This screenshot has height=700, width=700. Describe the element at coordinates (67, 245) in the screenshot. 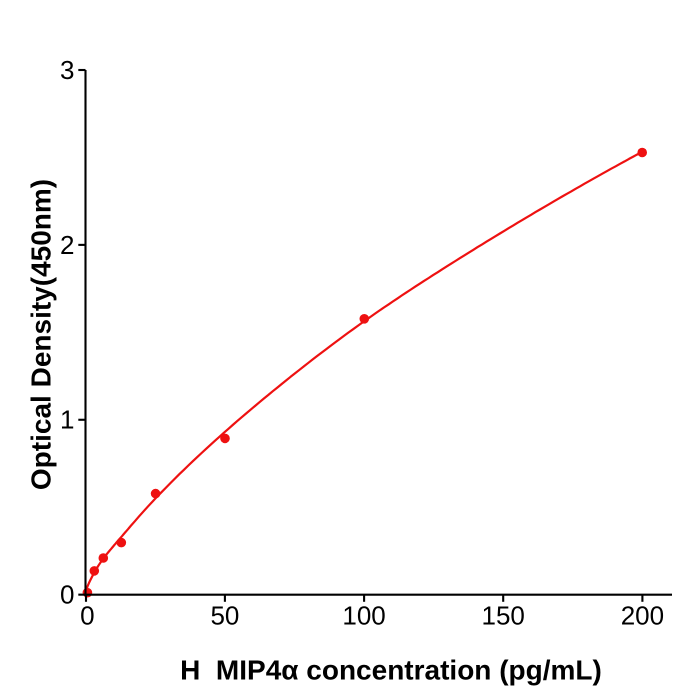

I see `svg-text: 2` at that location.